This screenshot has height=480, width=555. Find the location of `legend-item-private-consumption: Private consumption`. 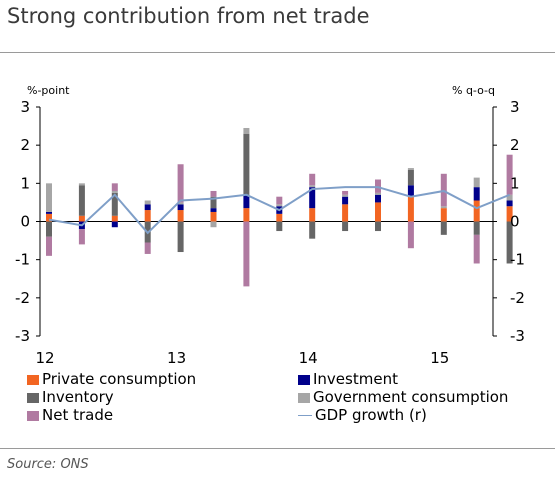

legend-item-private-consumption: Private consumption is located at coordinates (111, 379).